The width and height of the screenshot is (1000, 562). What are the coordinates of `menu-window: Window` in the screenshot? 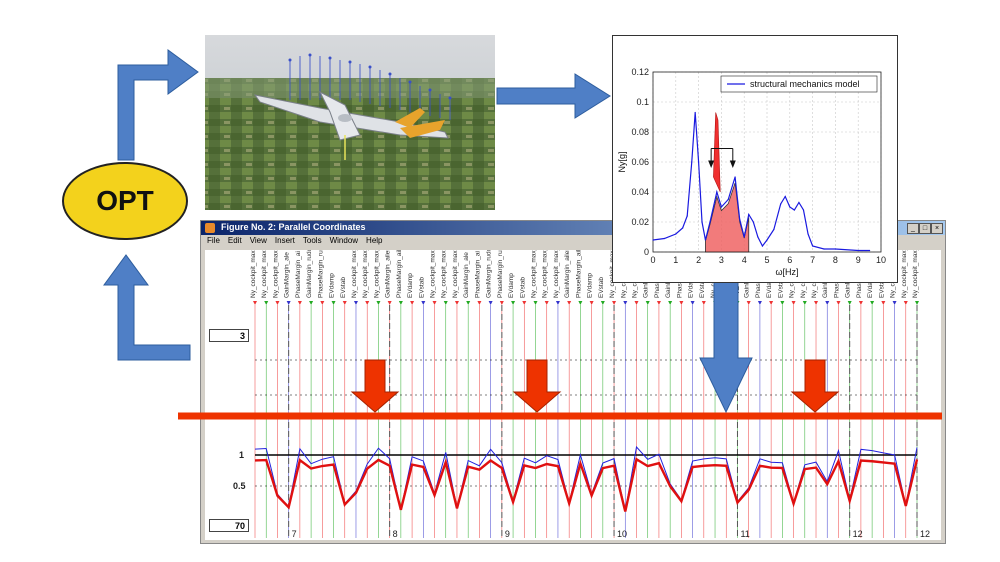 It's located at (344, 240).